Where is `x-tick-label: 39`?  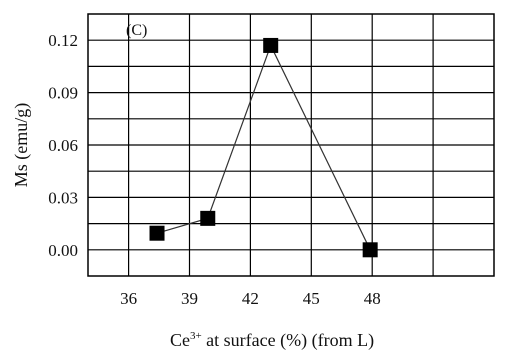 x-tick-label: 39 is located at coordinates (189, 298).